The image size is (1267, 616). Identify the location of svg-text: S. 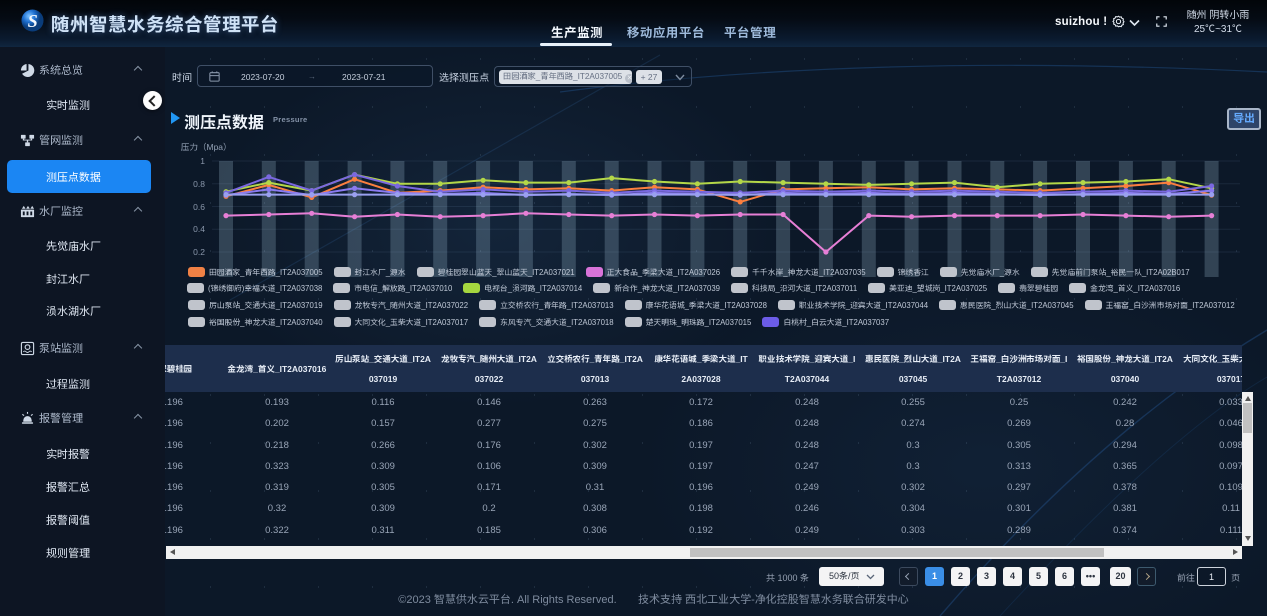
(33, 21).